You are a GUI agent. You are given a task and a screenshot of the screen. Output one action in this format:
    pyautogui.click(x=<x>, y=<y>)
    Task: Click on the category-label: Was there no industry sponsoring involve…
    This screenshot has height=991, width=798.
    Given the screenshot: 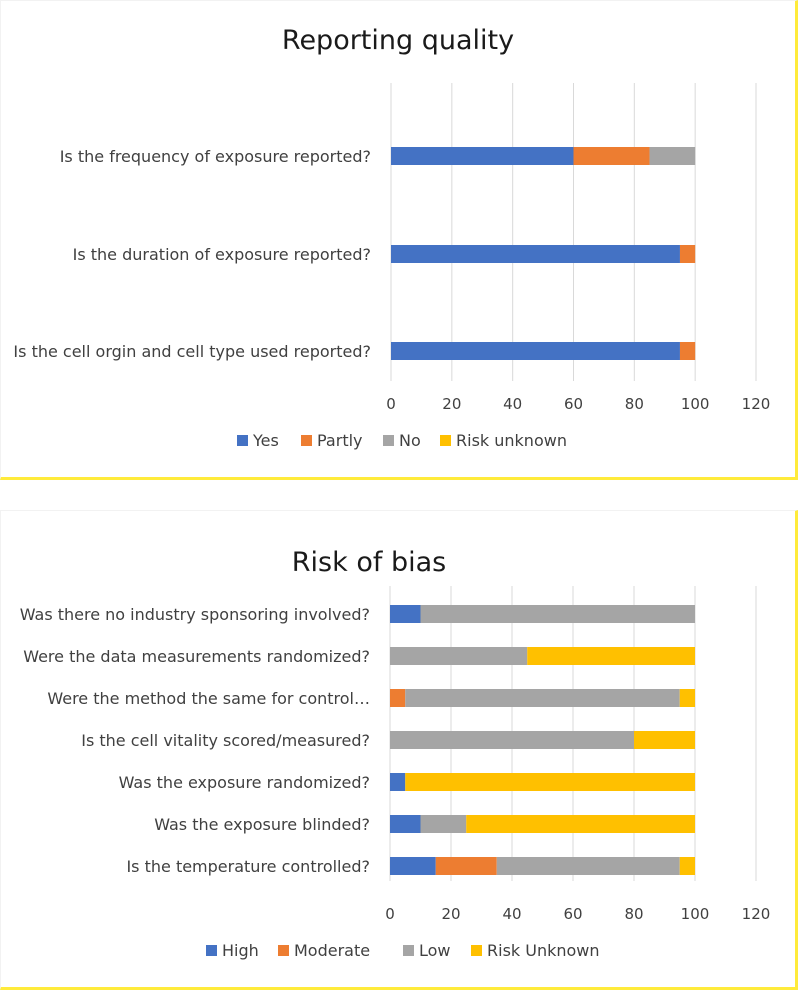 What is the action you would take?
    pyautogui.click(x=195, y=614)
    